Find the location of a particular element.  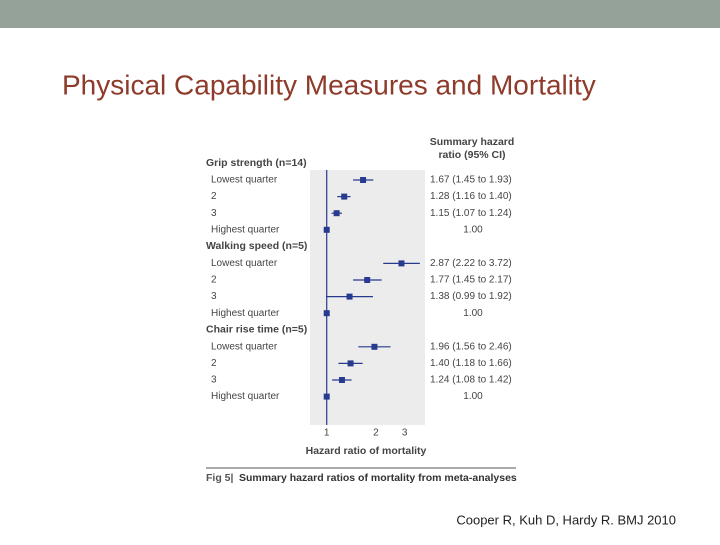

value-label: 1.15 (1.07 to 1.24) is located at coordinates (471, 213).